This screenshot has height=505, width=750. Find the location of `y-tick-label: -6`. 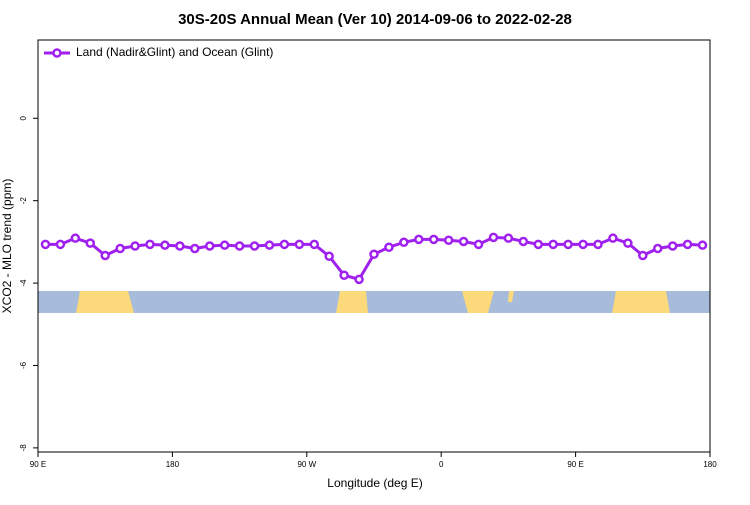

y-tick-label: -6 is located at coordinates (23, 365).